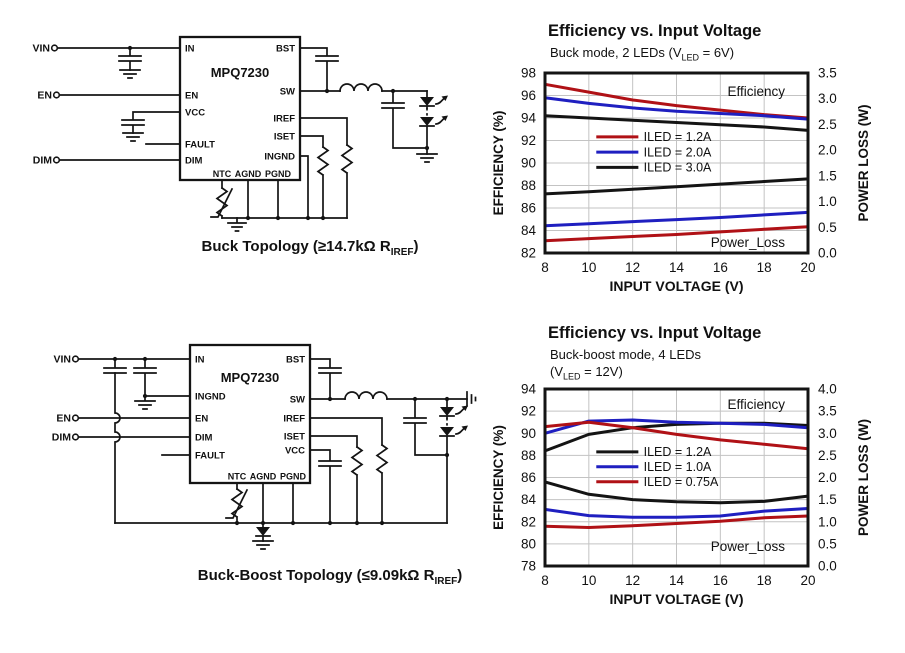 The width and height of the screenshot is (905, 653). Describe the element at coordinates (626, 354) in the screenshot. I see `subtitle-text: Buck-boost mode, 4 LEDs` at that location.